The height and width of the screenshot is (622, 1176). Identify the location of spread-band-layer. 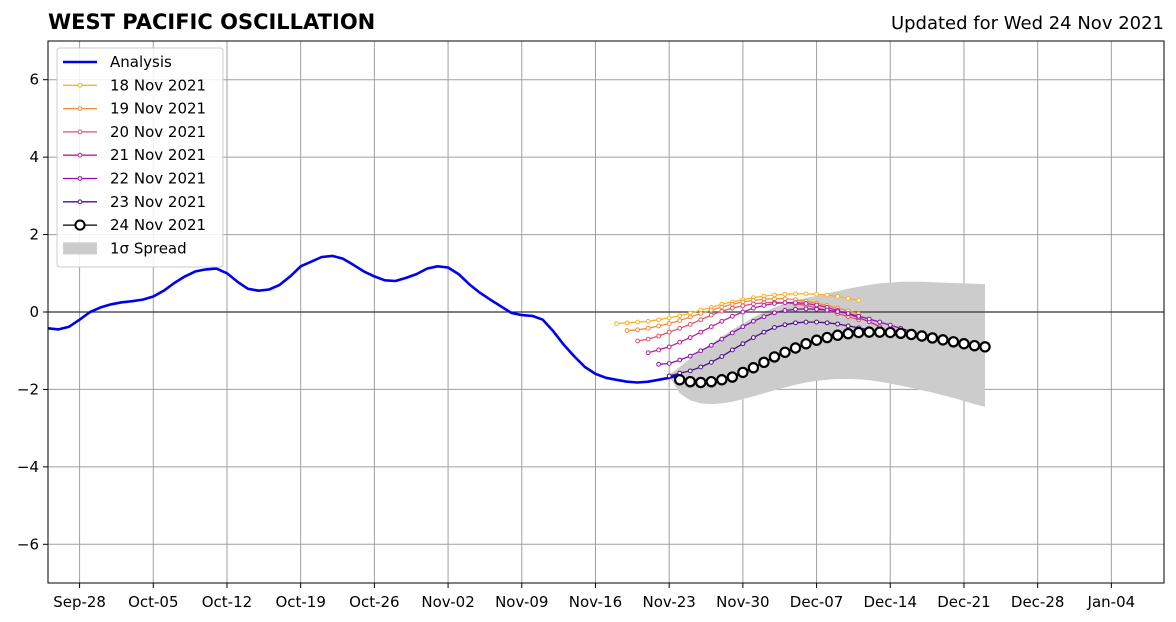
(827, 344).